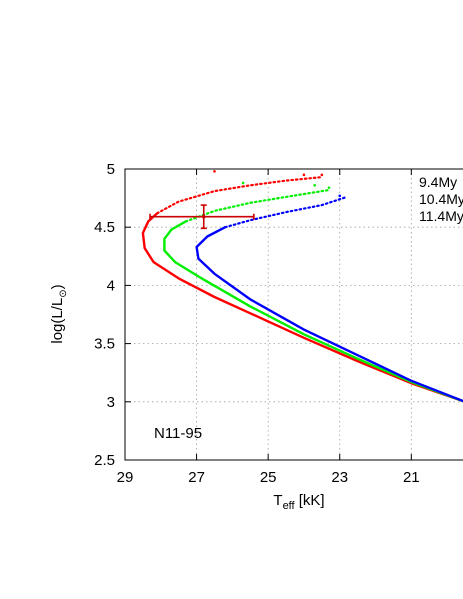 The height and width of the screenshot is (599, 463). I want to click on y-tick-label: 5, so click(111, 169).